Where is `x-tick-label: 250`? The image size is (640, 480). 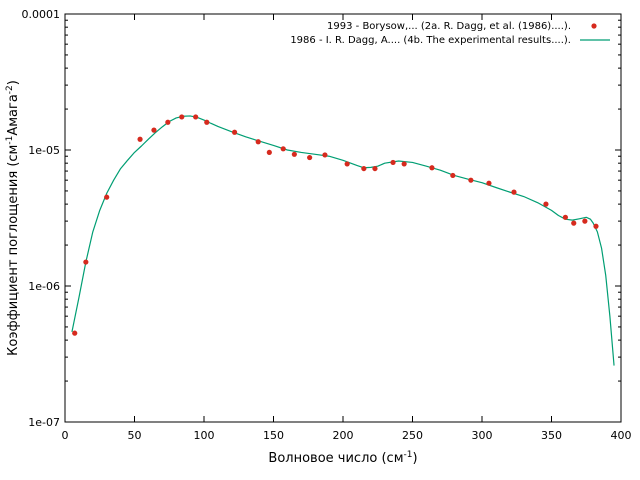
x-tick-label: 250 is located at coordinates (412, 435).